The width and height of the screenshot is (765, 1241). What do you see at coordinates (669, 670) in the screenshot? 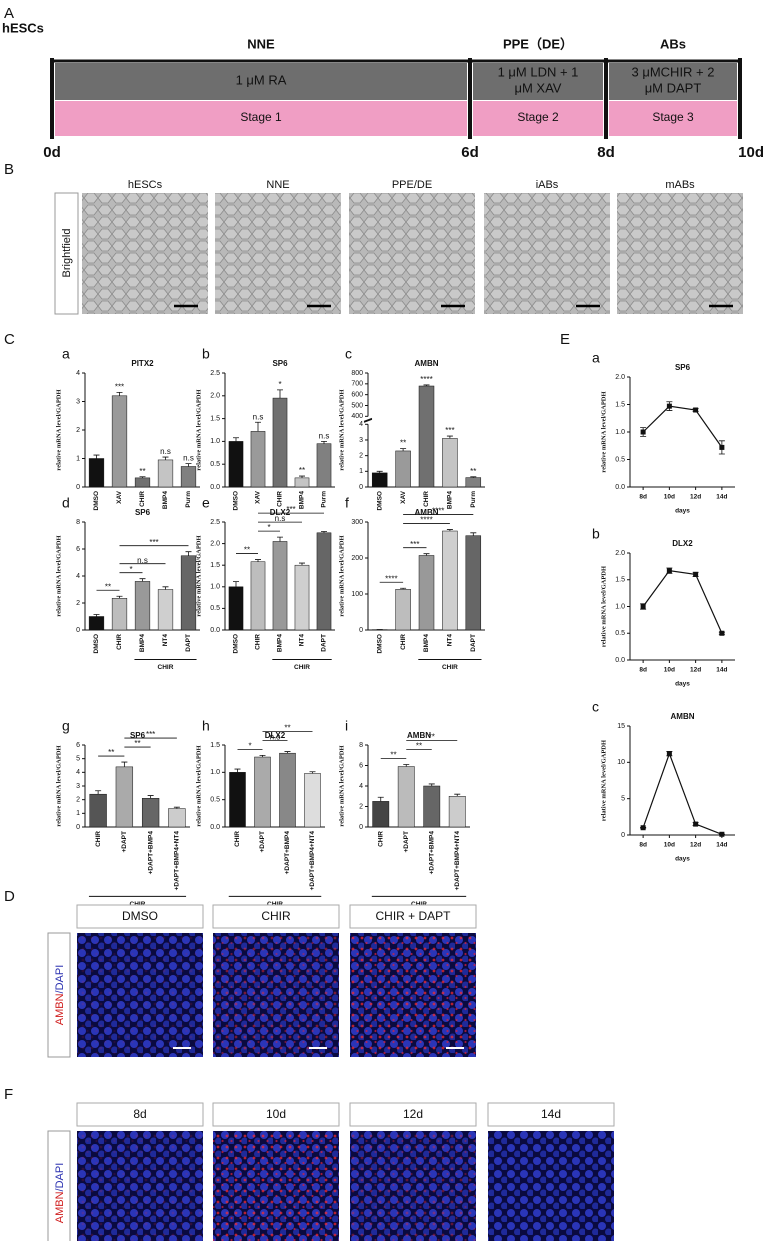
I see `x-tick-label: 10d` at bounding box center [669, 670].